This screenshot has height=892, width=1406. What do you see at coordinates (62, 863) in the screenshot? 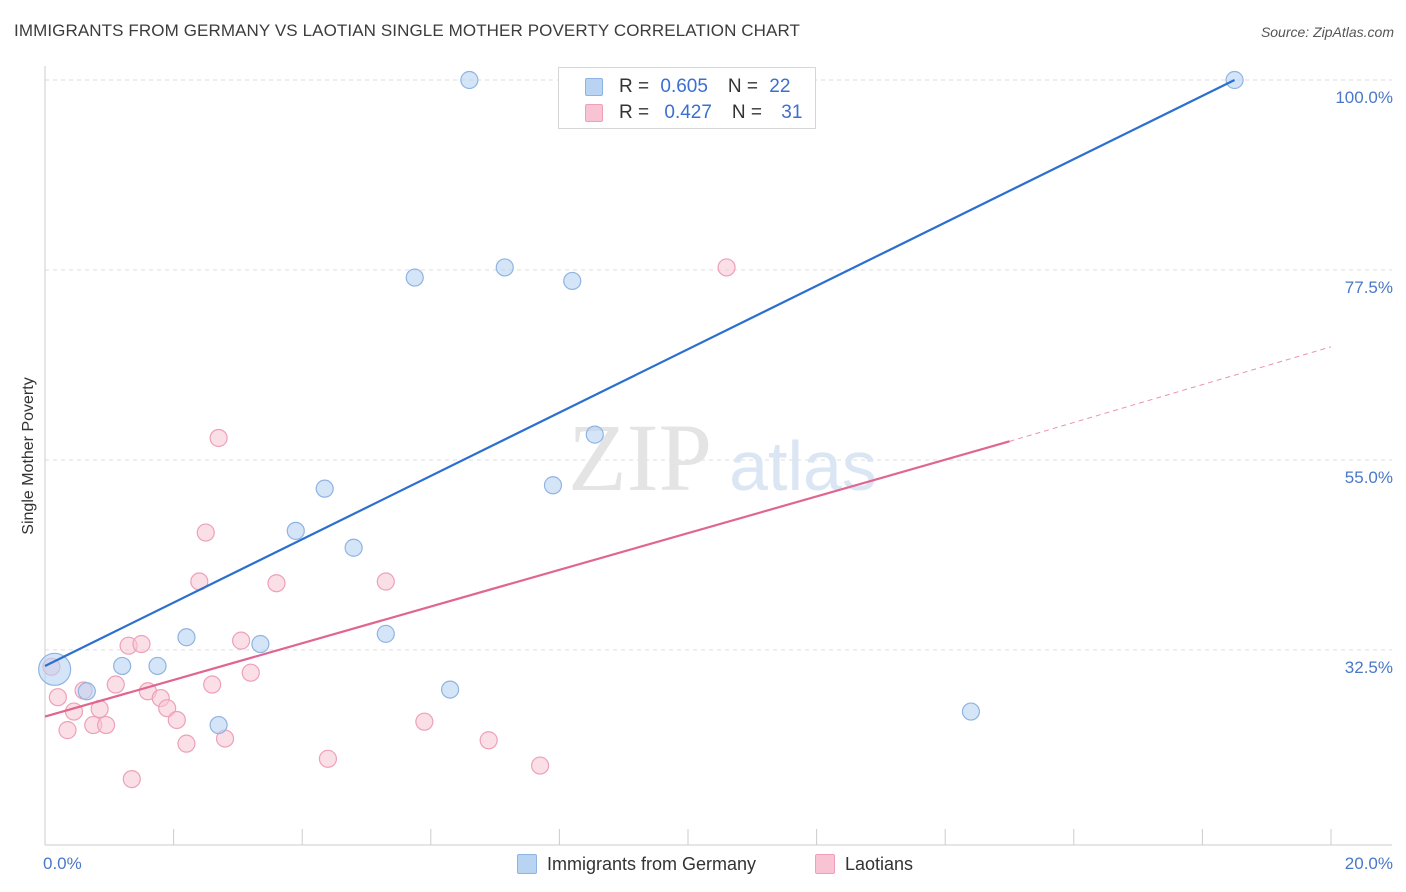
I see `x-tick-label: 0.0%` at bounding box center [62, 863].